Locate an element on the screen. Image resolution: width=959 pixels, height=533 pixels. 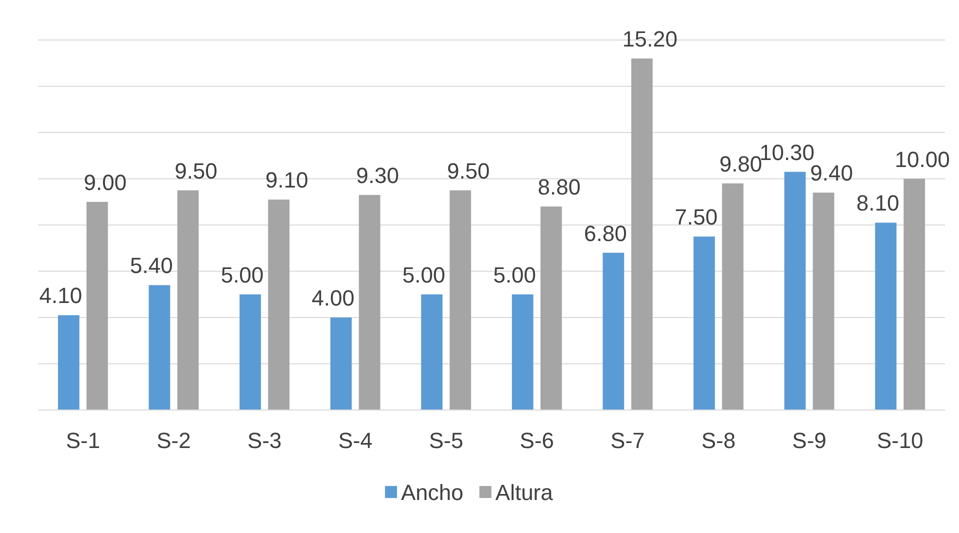
data-label: 8.10 is located at coordinates (878, 203).